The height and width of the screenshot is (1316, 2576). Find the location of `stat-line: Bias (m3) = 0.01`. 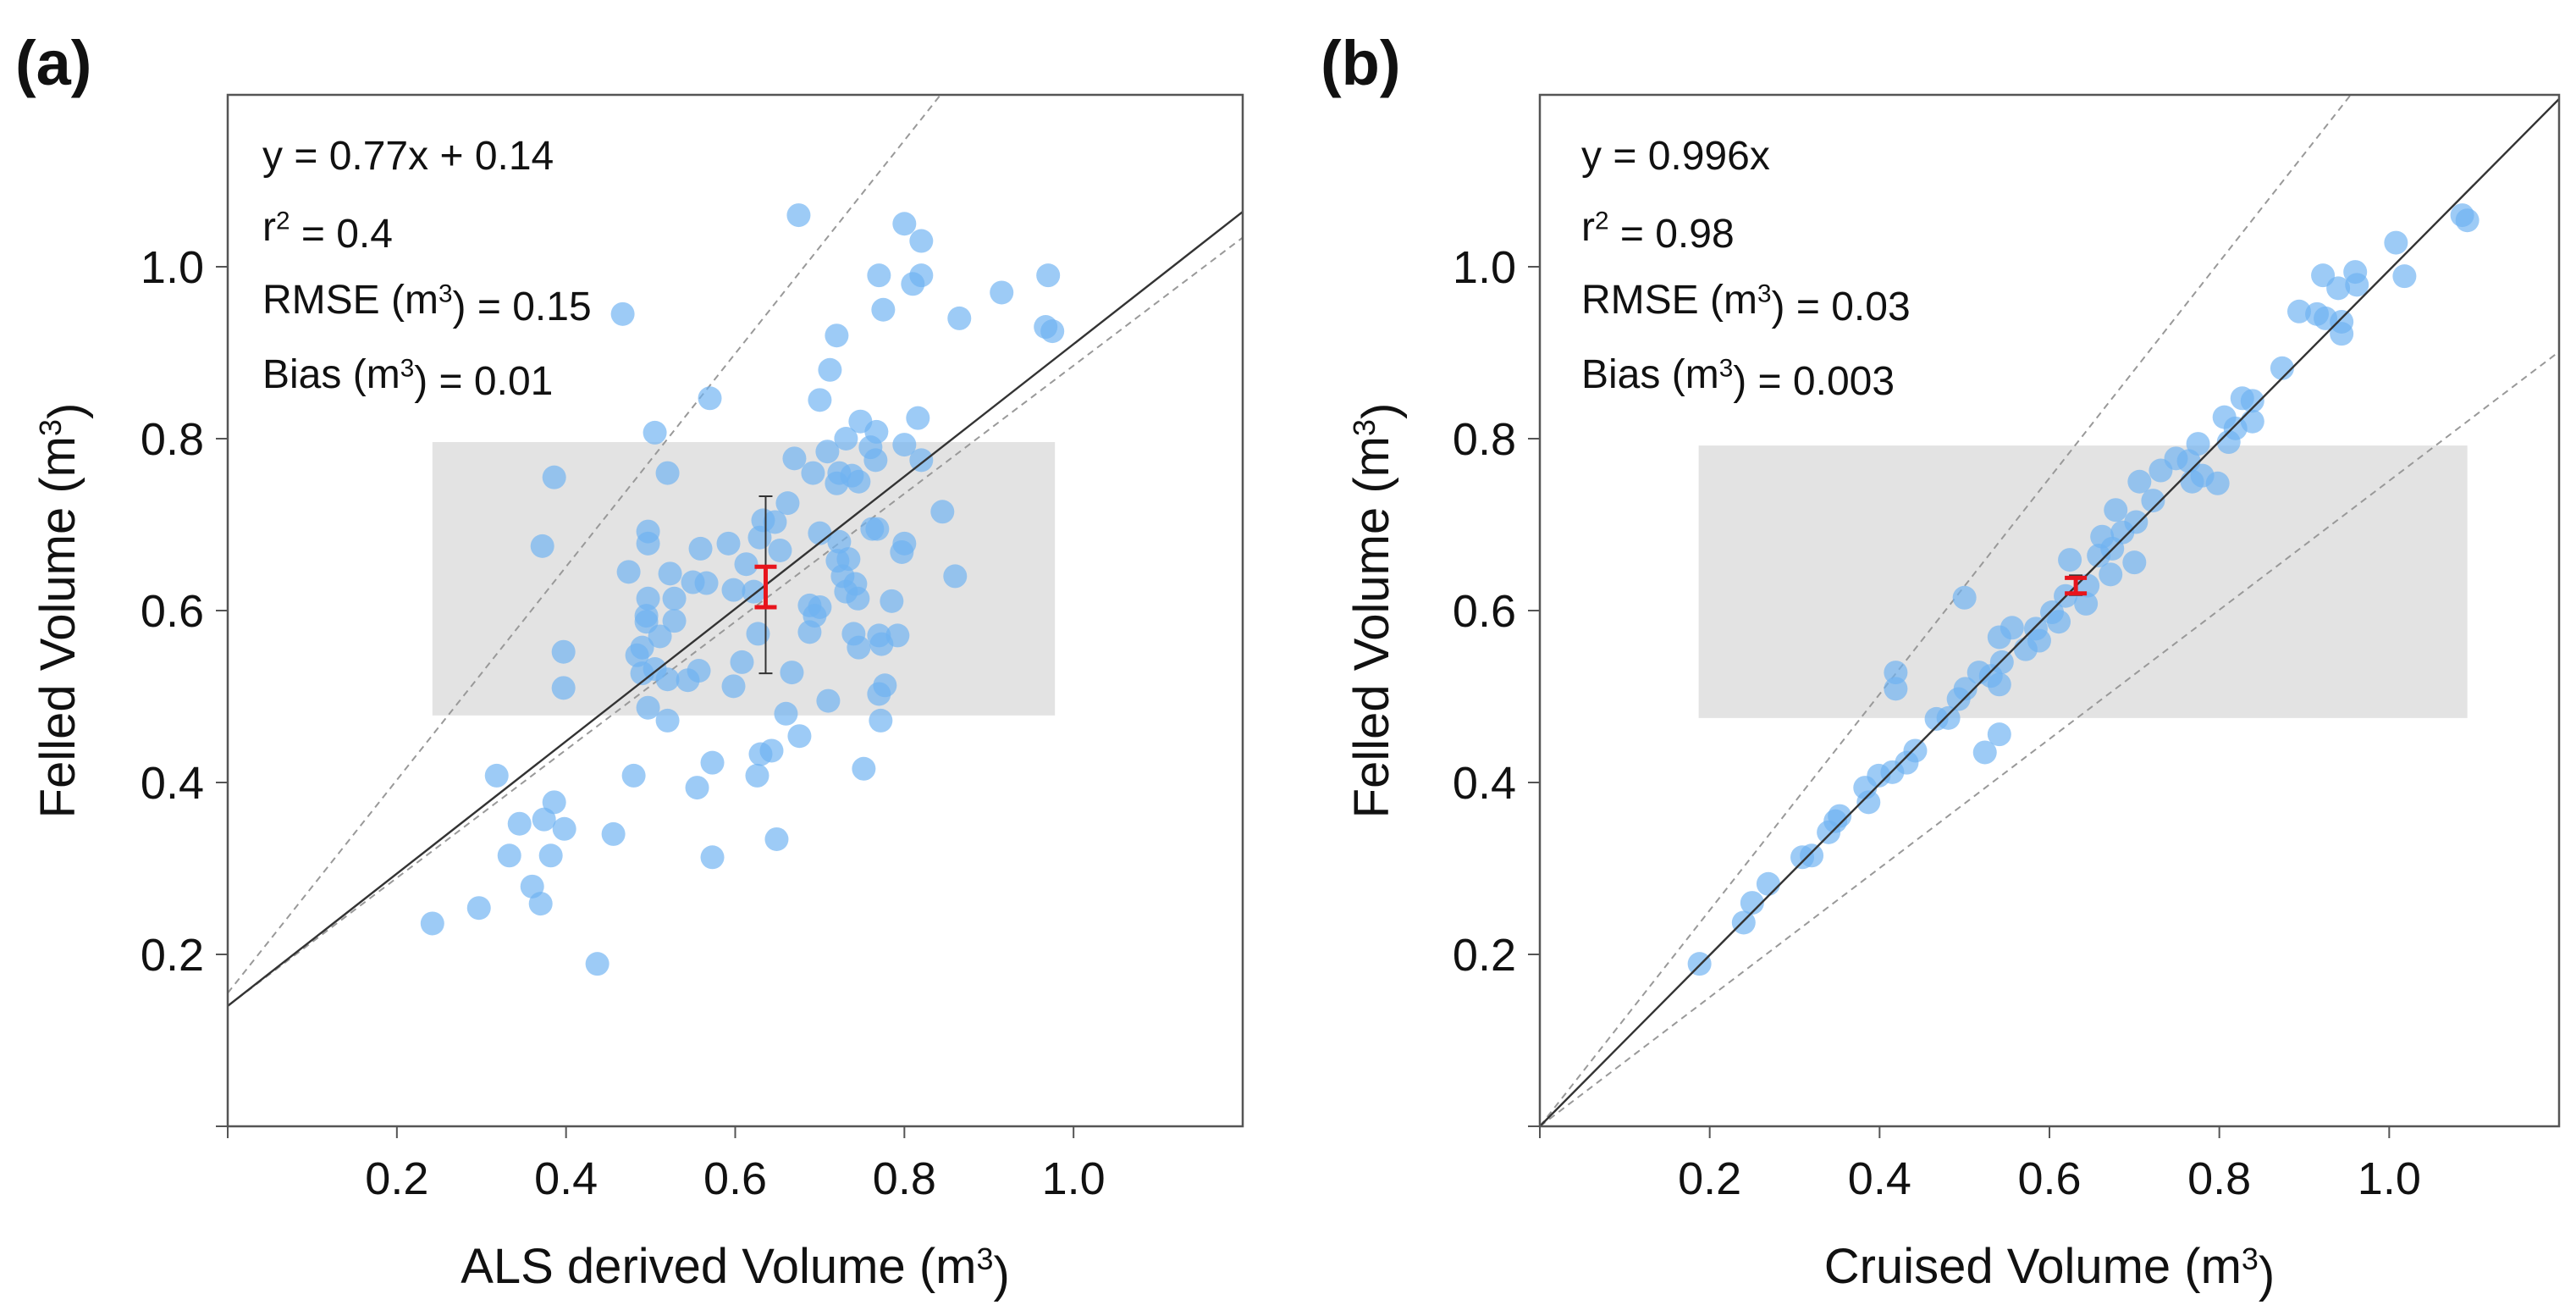

stat-line: Bias (m3) = 0.01 is located at coordinates (408, 378).